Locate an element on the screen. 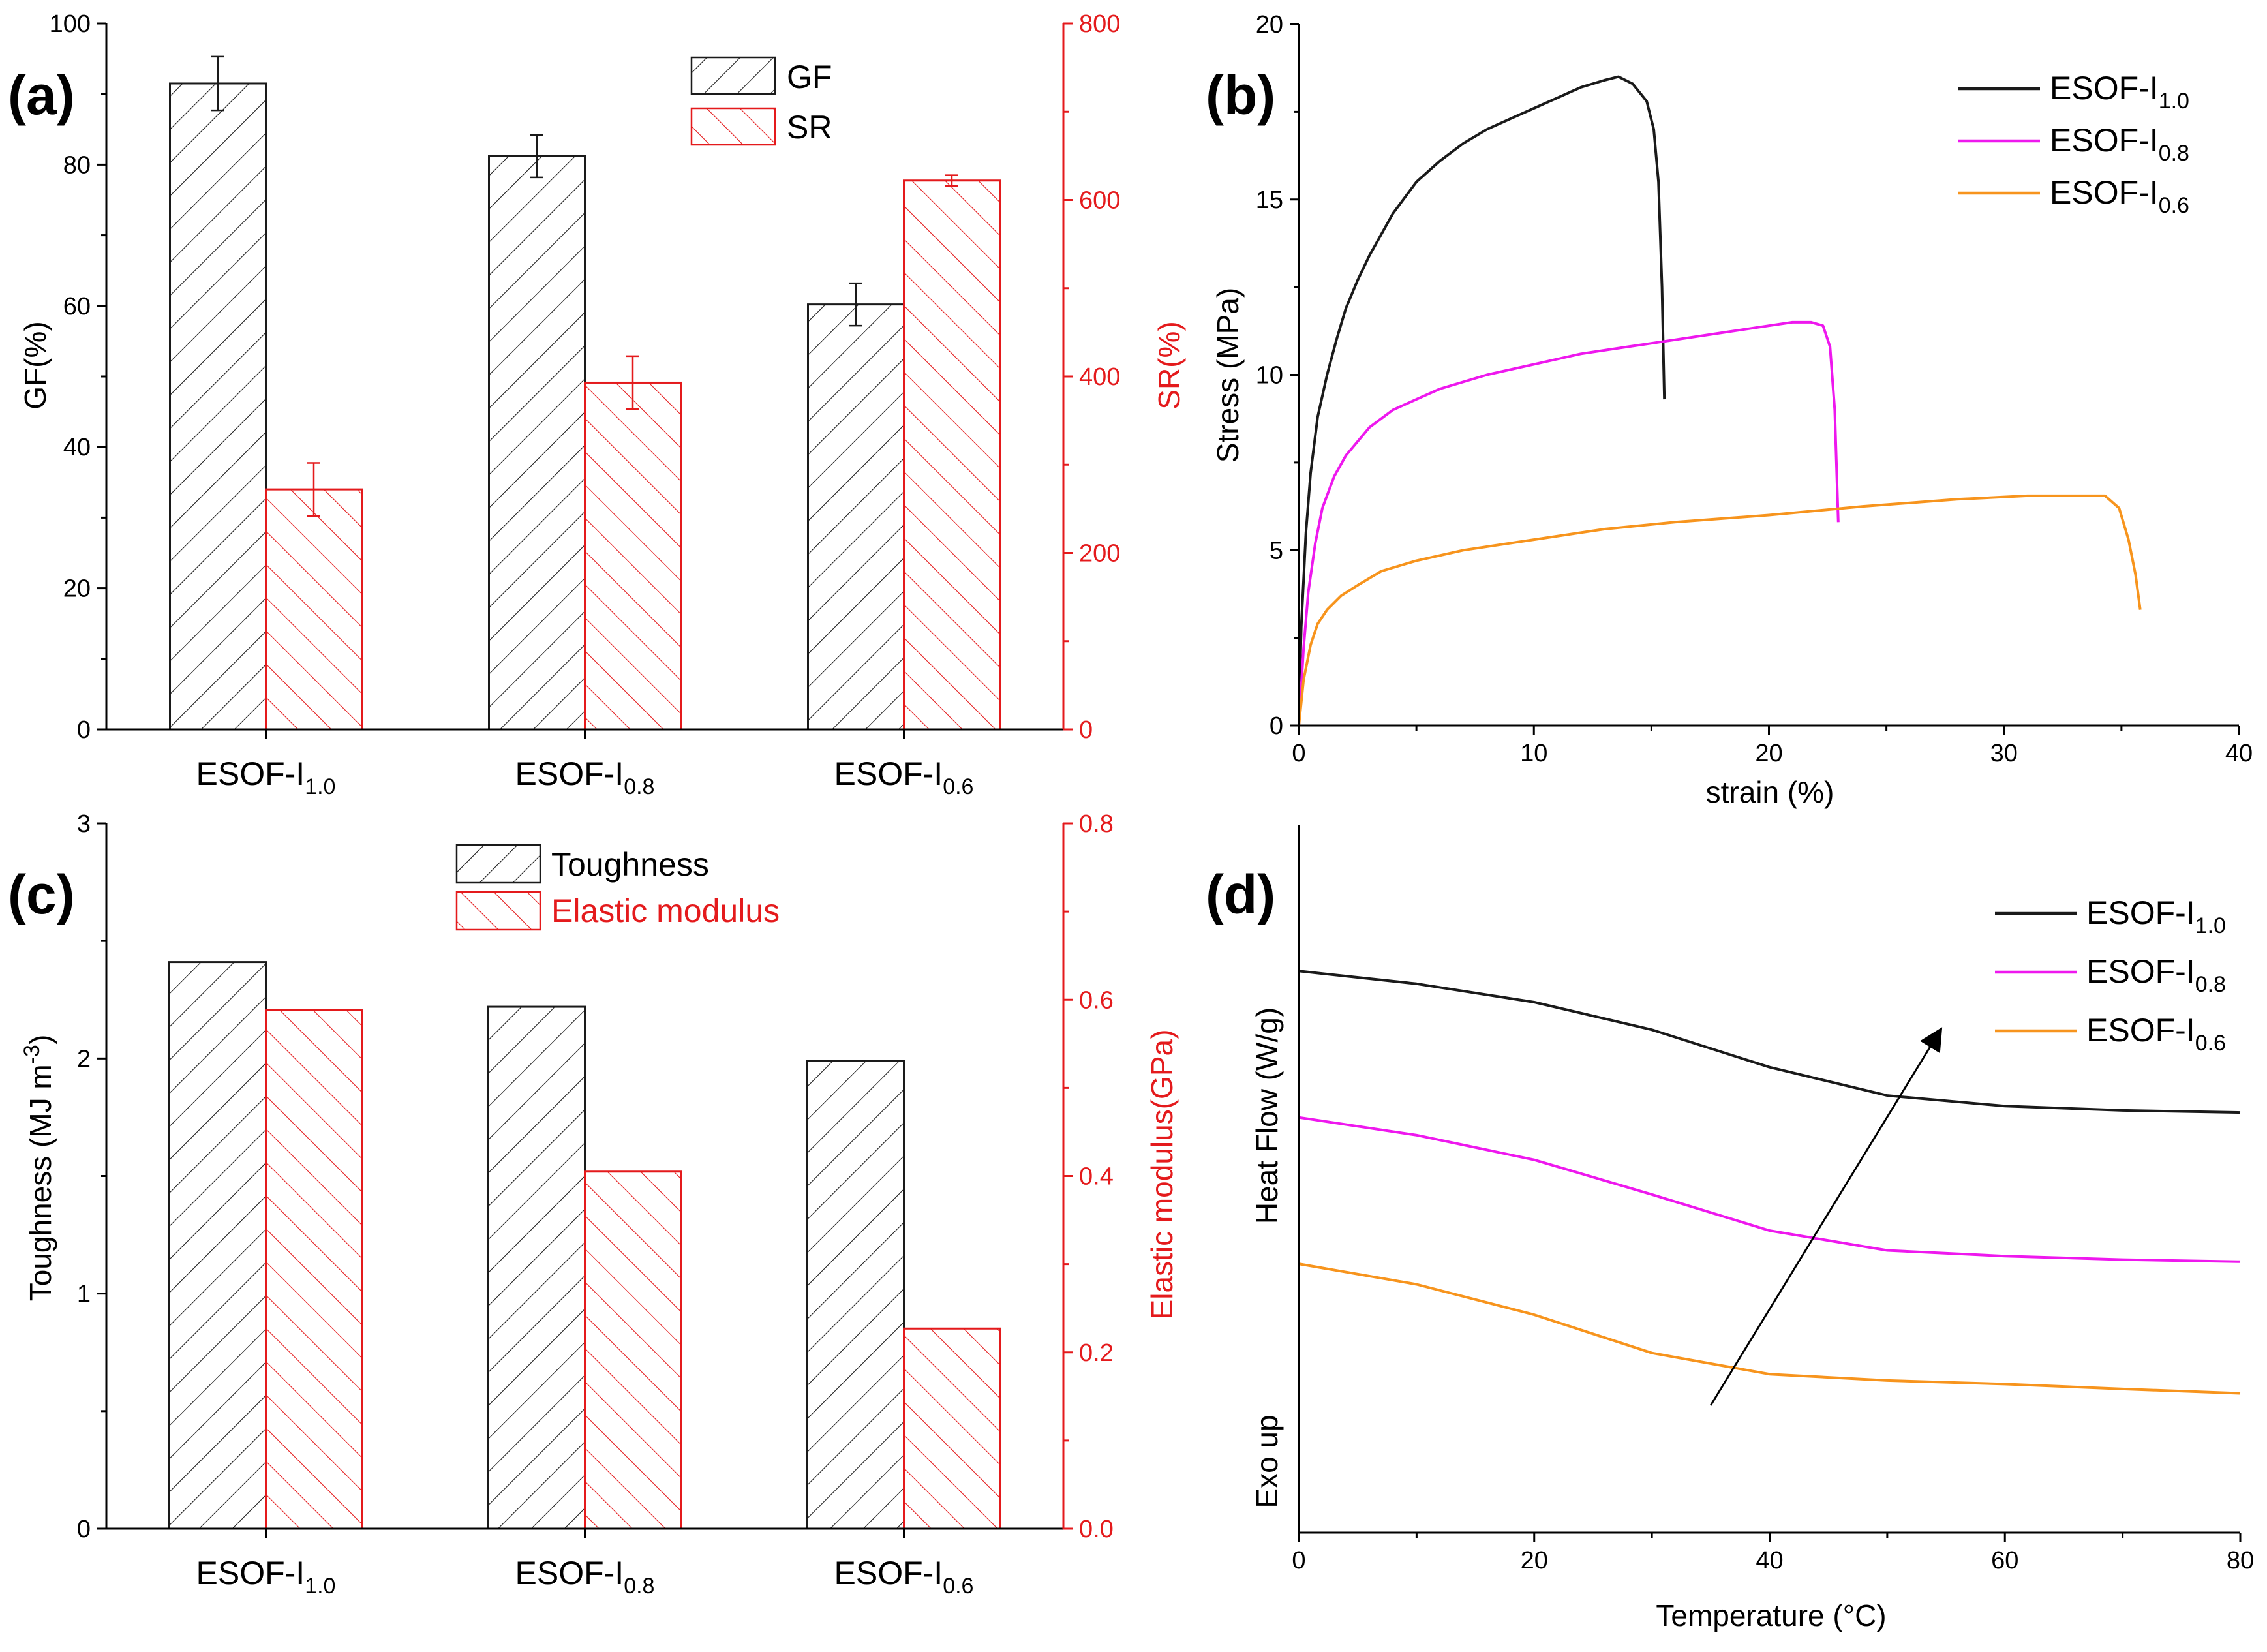  panel-c-ylabel-left: Toughness (MJ m-3) is located at coordinates (38, 1169).